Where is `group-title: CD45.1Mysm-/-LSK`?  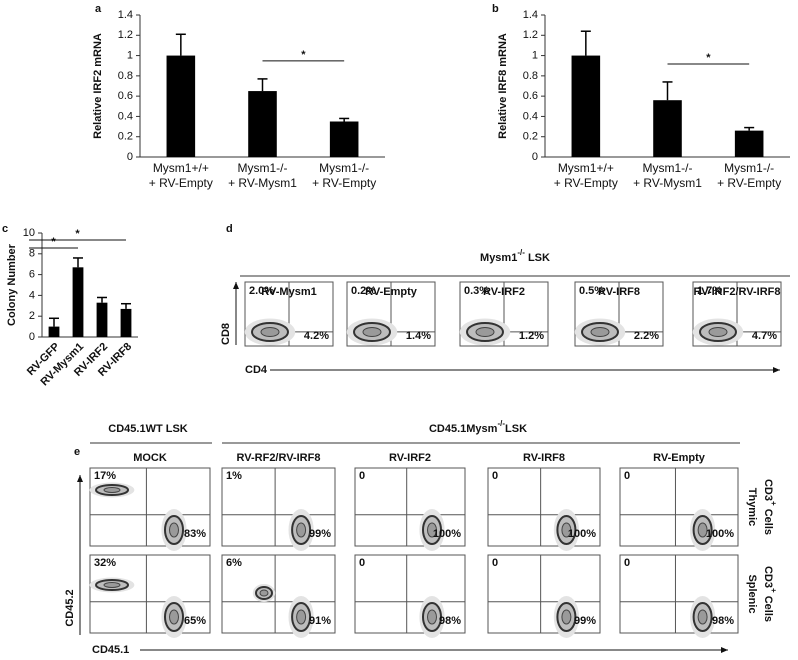 group-title: CD45.1Mysm-/-LSK is located at coordinates (478, 427).